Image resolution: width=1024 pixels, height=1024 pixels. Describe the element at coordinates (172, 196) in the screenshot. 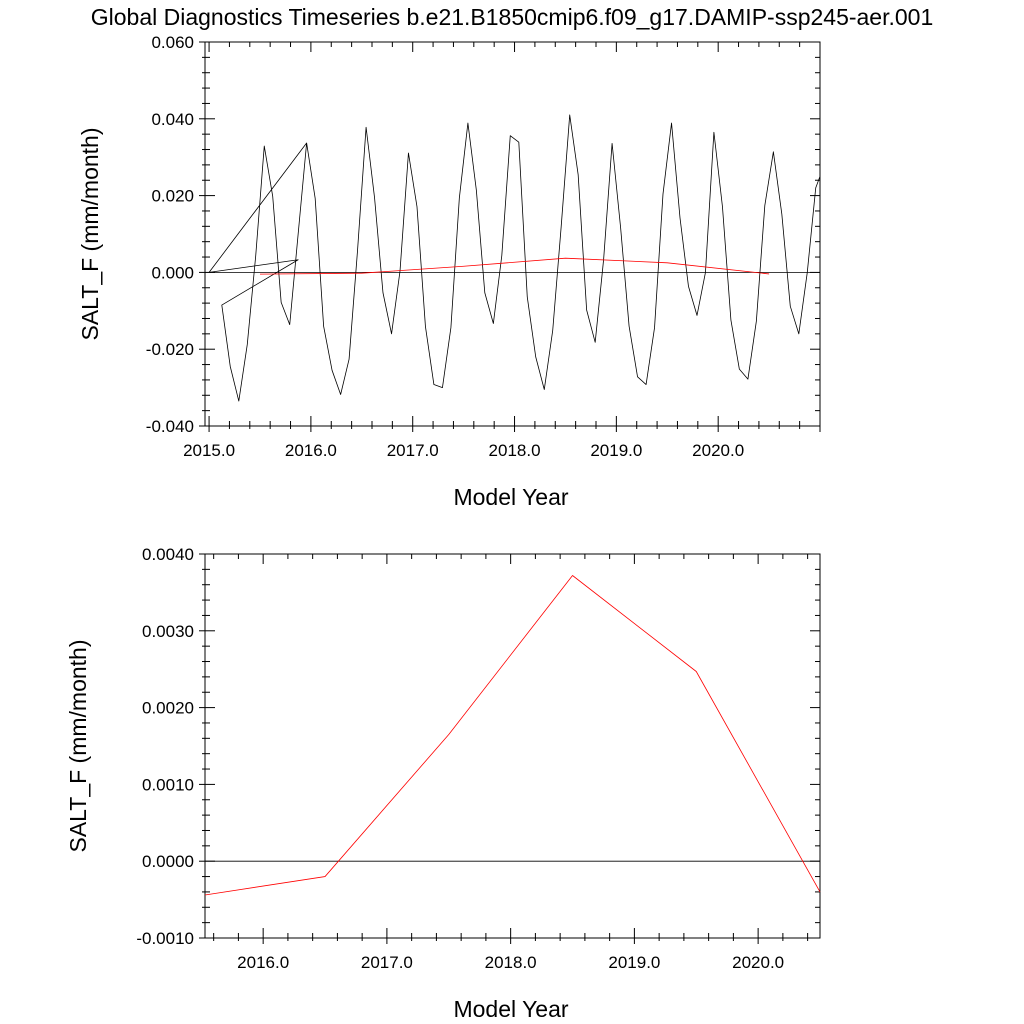

I see `top-chart-ytick-label: 0.020` at that location.